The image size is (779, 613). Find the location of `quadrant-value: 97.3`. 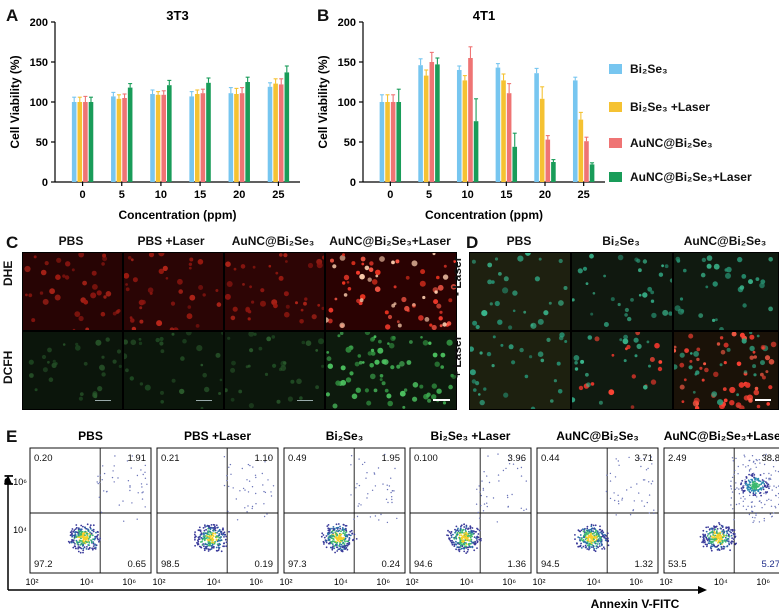

quadrant-value: 97.3 is located at coordinates (297, 564).